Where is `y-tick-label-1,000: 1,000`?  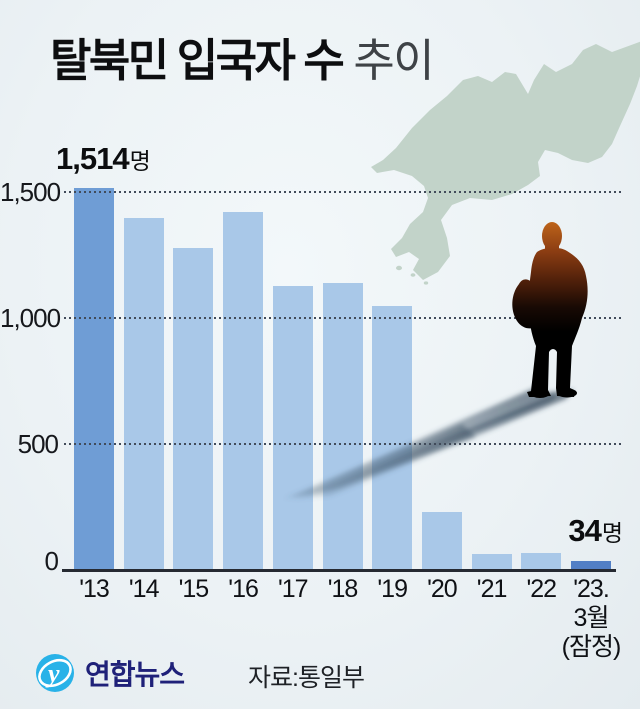
y-tick-label-1,000: 1,000 is located at coordinates (30, 317).